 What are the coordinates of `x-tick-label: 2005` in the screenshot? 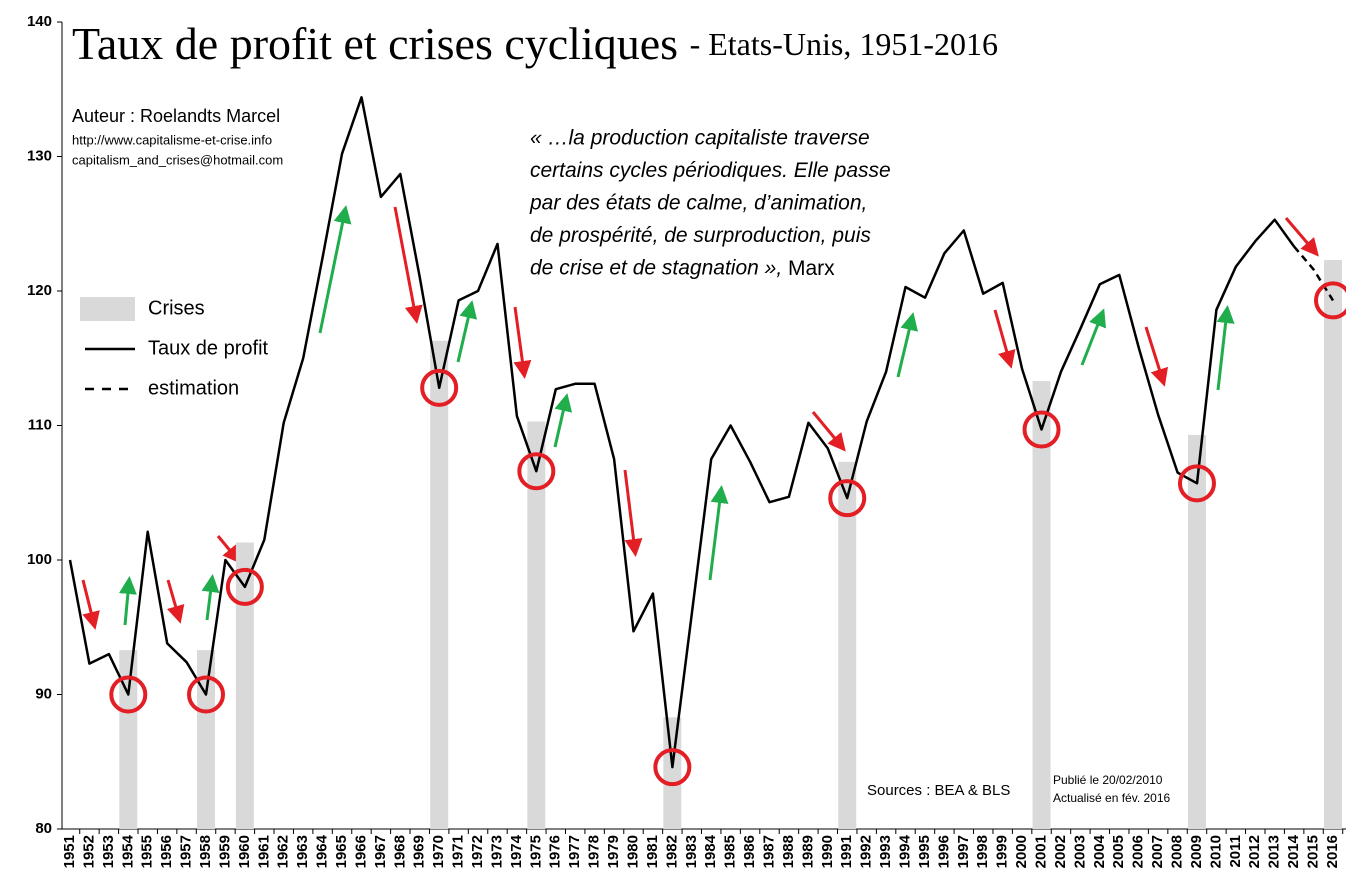 It's located at (1118, 851).